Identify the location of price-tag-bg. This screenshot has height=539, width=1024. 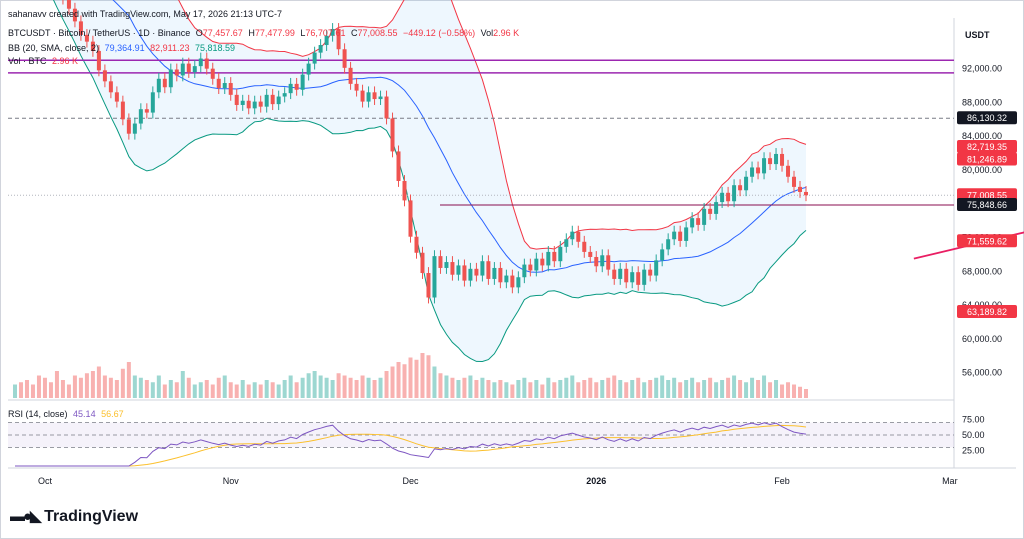
(987, 118).